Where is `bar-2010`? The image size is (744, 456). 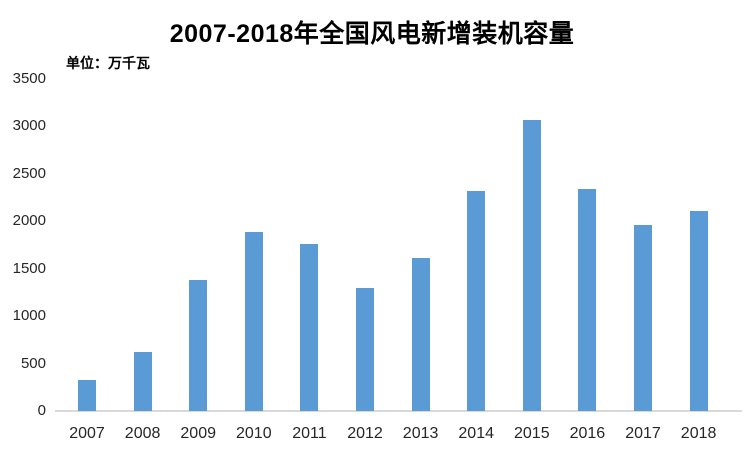 bar-2010 is located at coordinates (253, 321).